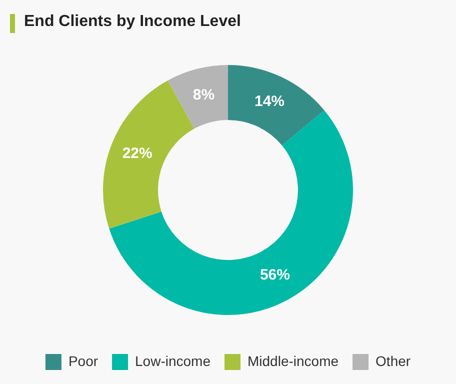 Image resolution: width=456 pixels, height=384 pixels. Describe the element at coordinates (293, 360) in the screenshot. I see `legend-label: Middle-income` at that location.